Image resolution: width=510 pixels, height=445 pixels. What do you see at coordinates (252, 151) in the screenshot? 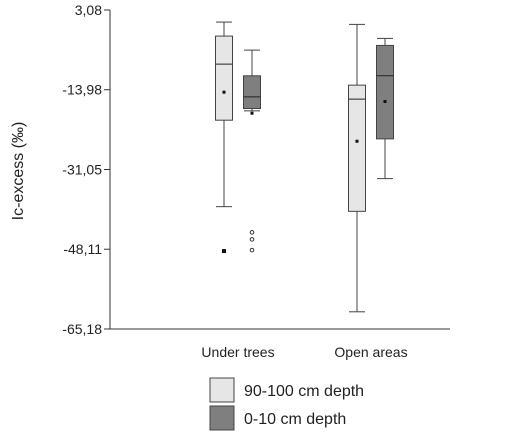
I see `box-0-10-cm-depth-under-trees` at bounding box center [252, 151].